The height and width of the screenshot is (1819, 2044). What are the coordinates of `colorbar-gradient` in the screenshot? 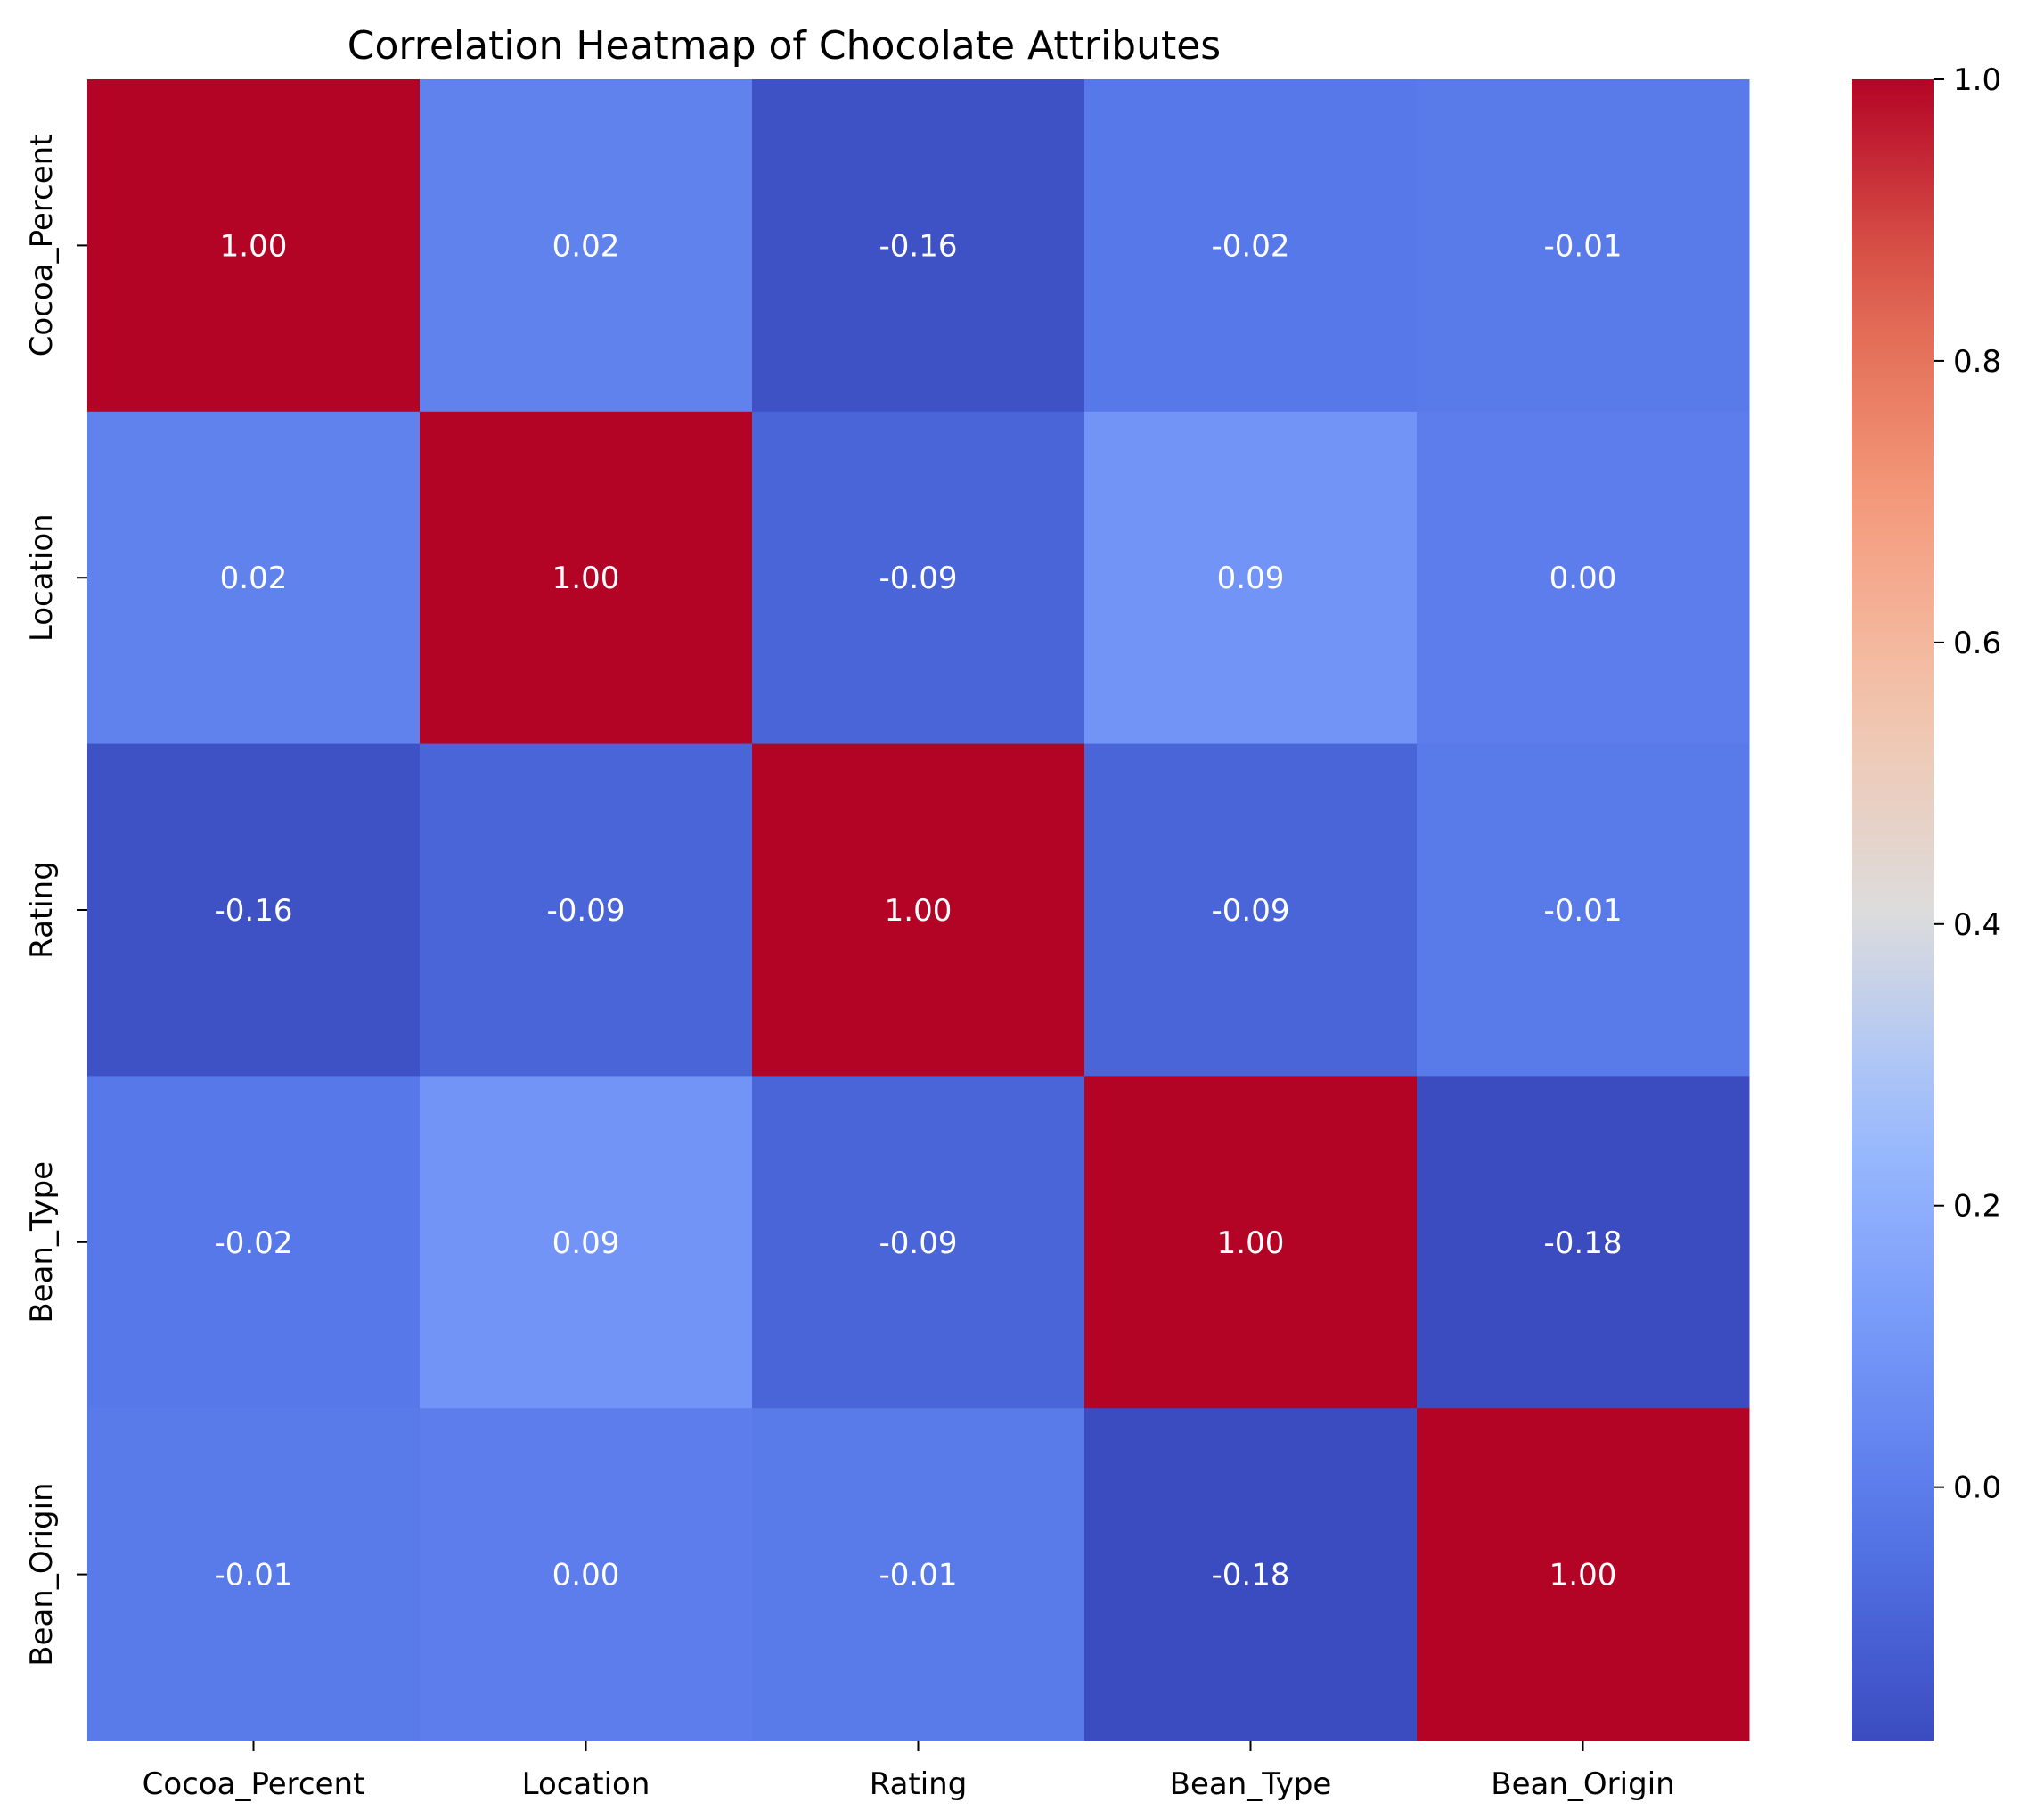 It's located at (1893, 910).